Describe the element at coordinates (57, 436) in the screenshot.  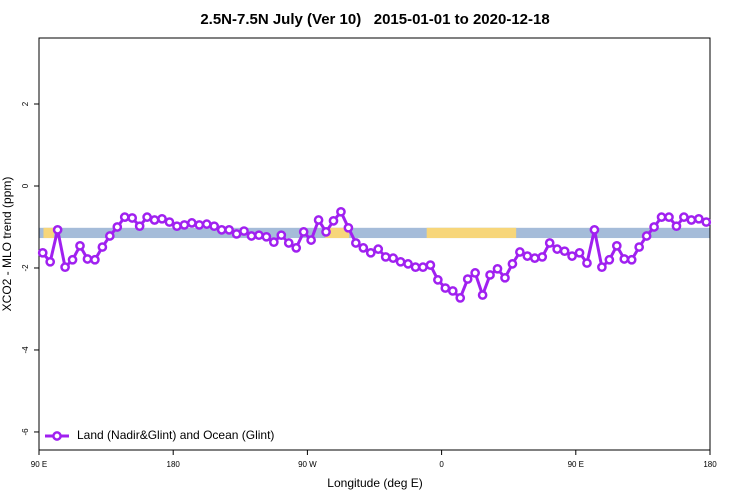
I see `legend-marker` at that location.